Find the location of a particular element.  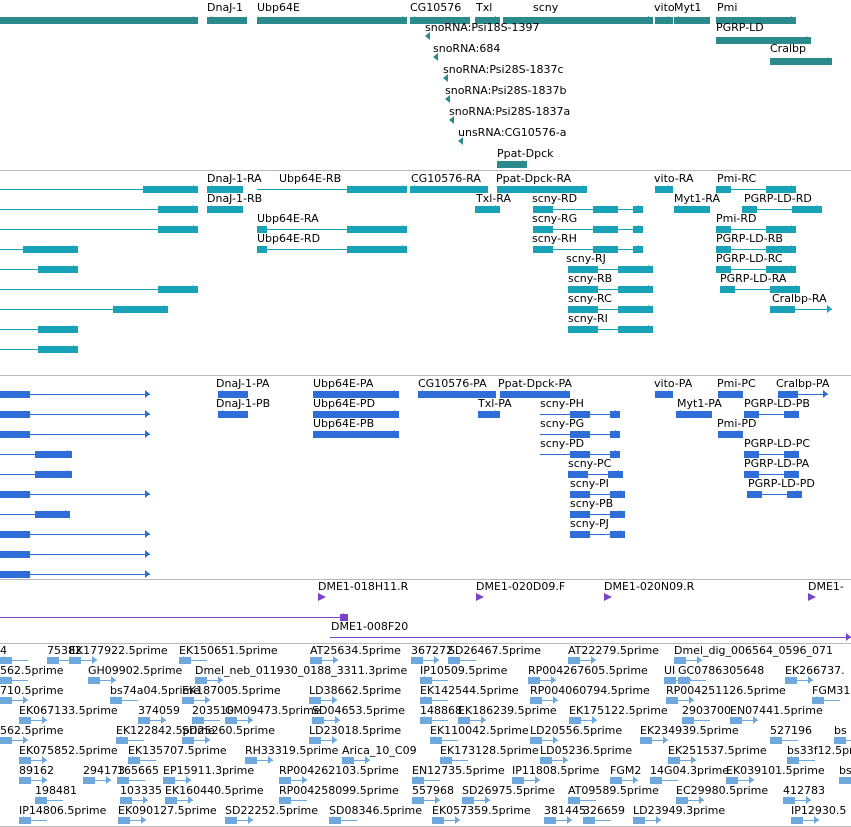

feature-label: EK175122.5prime is located at coordinates (618, 710).